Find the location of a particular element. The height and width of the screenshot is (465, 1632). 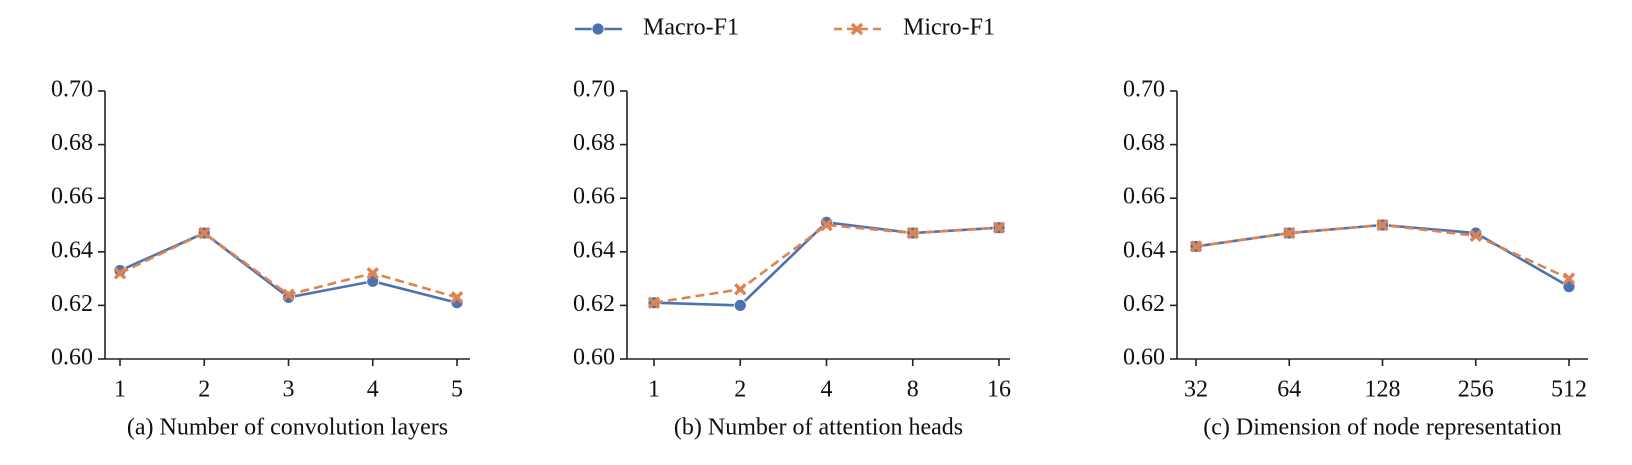

x-tick-label: 32 is located at coordinates (1196, 390).